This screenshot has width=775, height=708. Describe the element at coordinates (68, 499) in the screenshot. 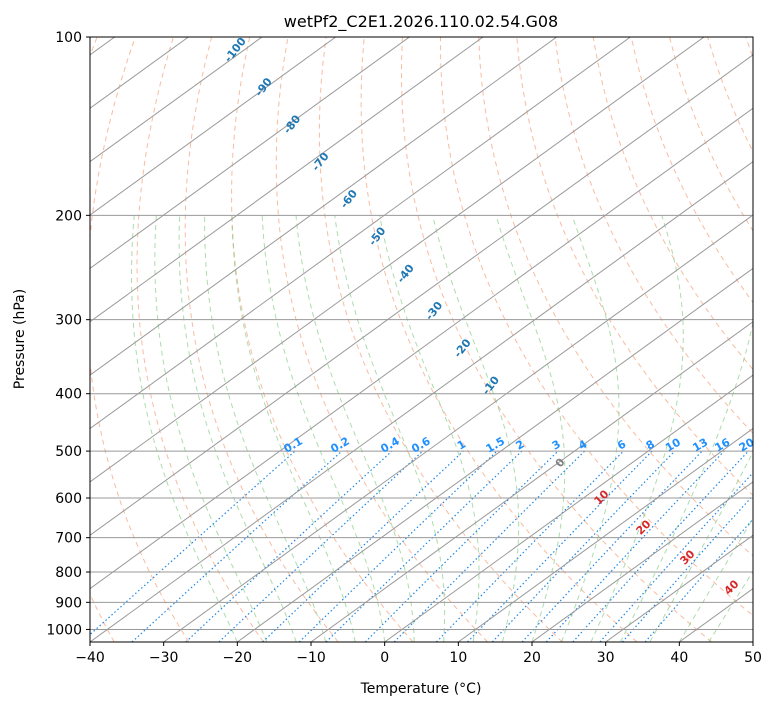

I see `y-tick-label: 600` at that location.